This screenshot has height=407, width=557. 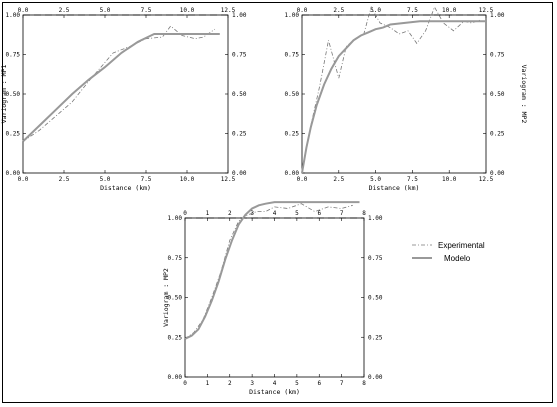 What do you see at coordinates (375, 10) in the screenshot?
I see `chart2-x-tick-label-top: 5.0` at bounding box center [375, 10].